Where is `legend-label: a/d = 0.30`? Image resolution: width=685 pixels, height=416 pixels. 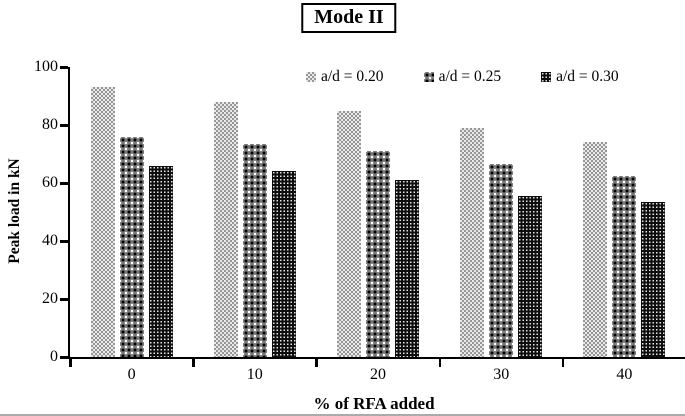
legend-label: a/d = 0.30 is located at coordinates (587, 76).